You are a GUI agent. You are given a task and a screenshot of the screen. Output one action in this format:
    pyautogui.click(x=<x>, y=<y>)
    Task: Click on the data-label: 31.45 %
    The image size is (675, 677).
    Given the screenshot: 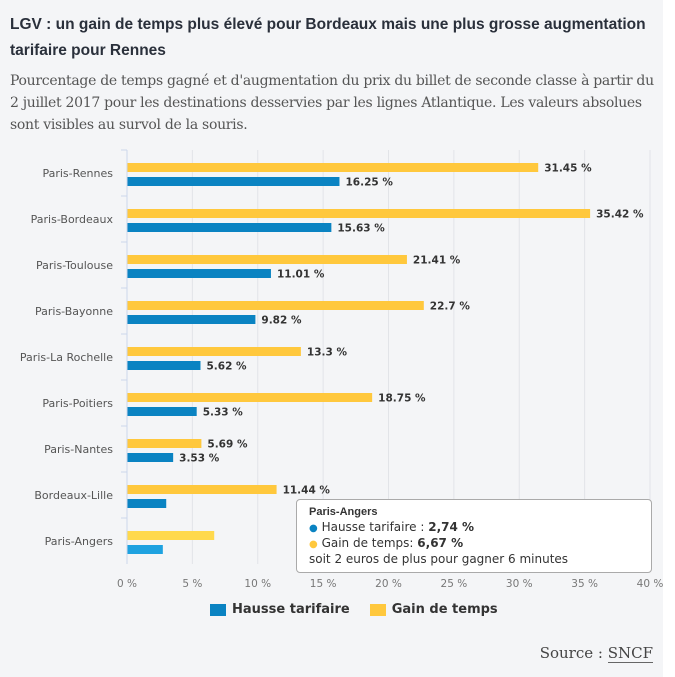 What is the action you would take?
    pyautogui.click(x=568, y=169)
    